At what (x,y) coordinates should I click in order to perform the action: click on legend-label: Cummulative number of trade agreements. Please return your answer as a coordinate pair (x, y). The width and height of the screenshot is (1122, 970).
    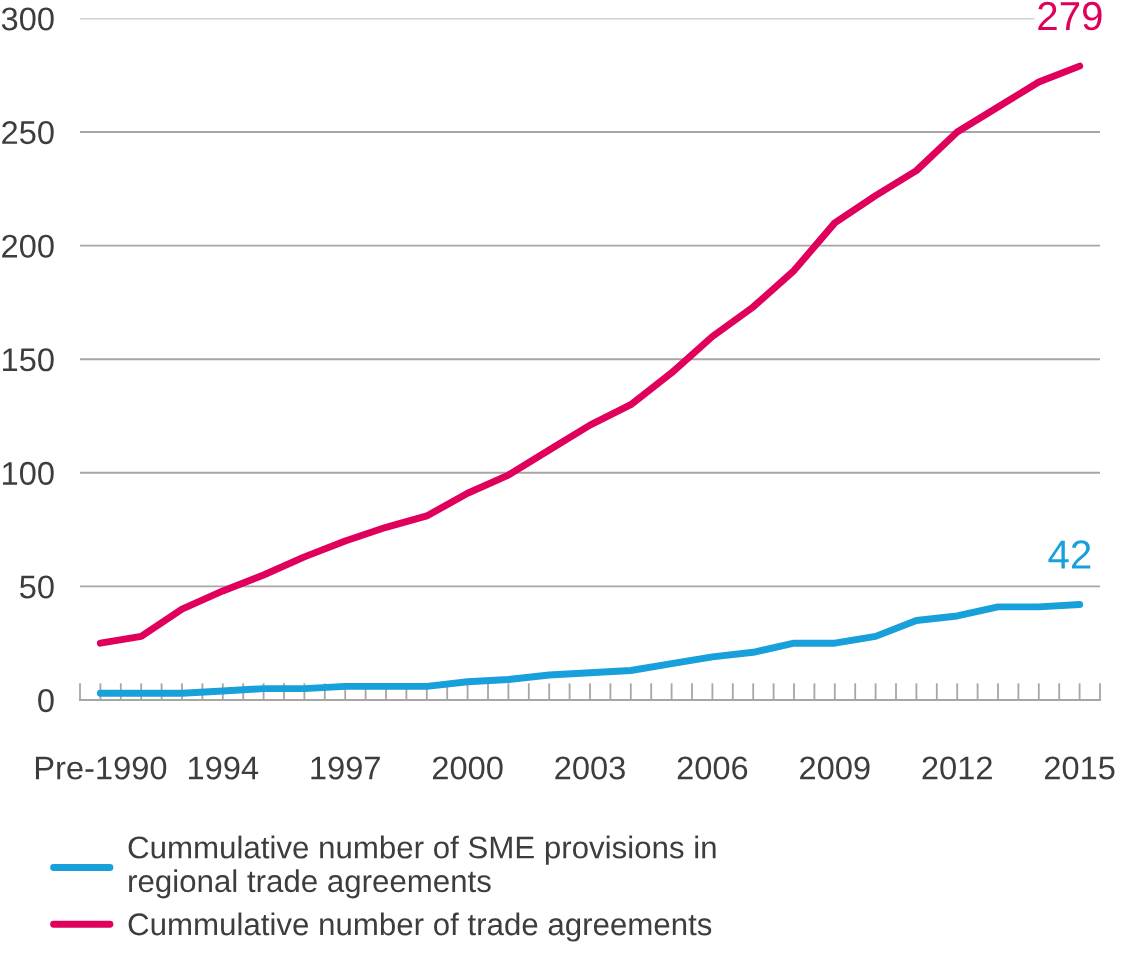
    Looking at the image, I should click on (420, 927).